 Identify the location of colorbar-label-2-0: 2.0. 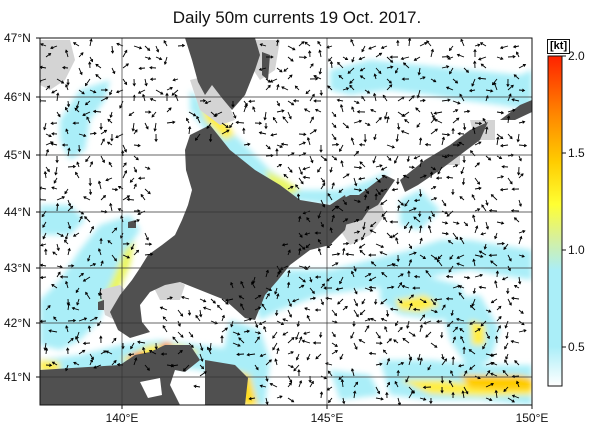
(576, 56).